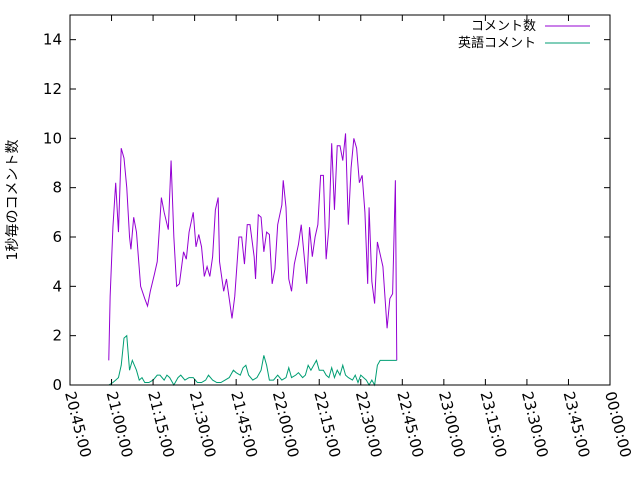 The image size is (640, 480). Describe the element at coordinates (52, 40) in the screenshot. I see `y-tick-label: 14` at that location.